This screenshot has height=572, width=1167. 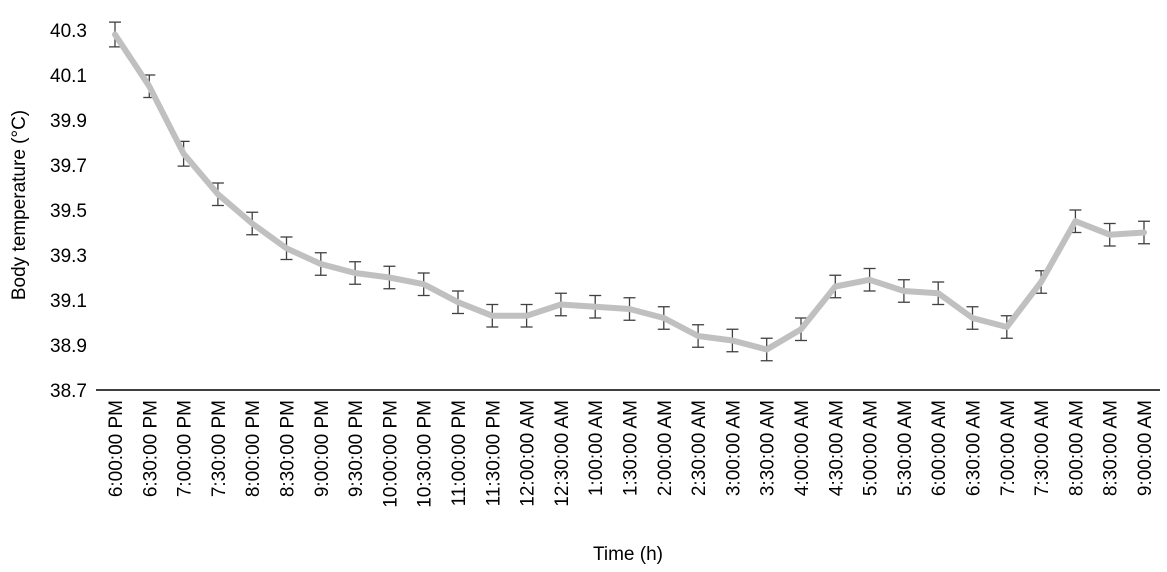 I want to click on x-tick-label: 12:00:00 AM, so click(x=528, y=453).